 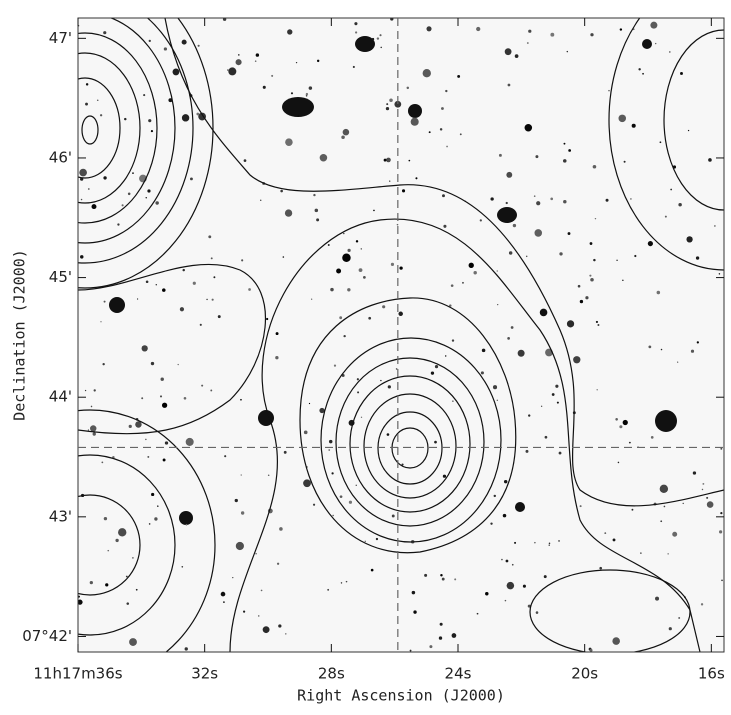 What do you see at coordinates (458, 674) in the screenshot?
I see `x-tick-label: 24s` at bounding box center [458, 674].